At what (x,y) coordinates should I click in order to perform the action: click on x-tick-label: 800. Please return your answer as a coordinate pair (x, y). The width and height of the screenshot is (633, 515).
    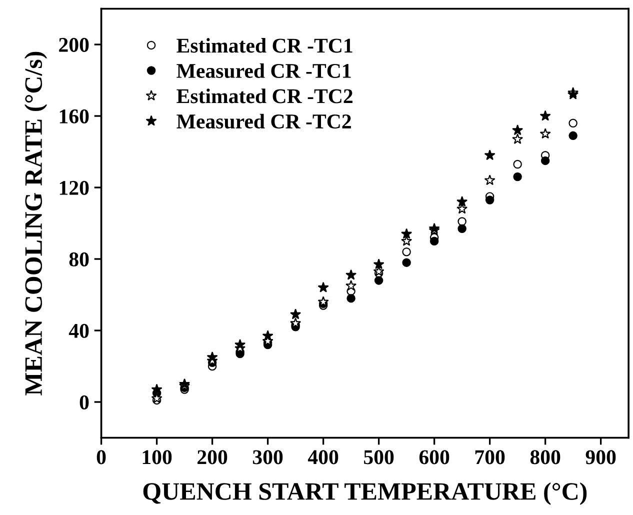
    Looking at the image, I should click on (545, 457).